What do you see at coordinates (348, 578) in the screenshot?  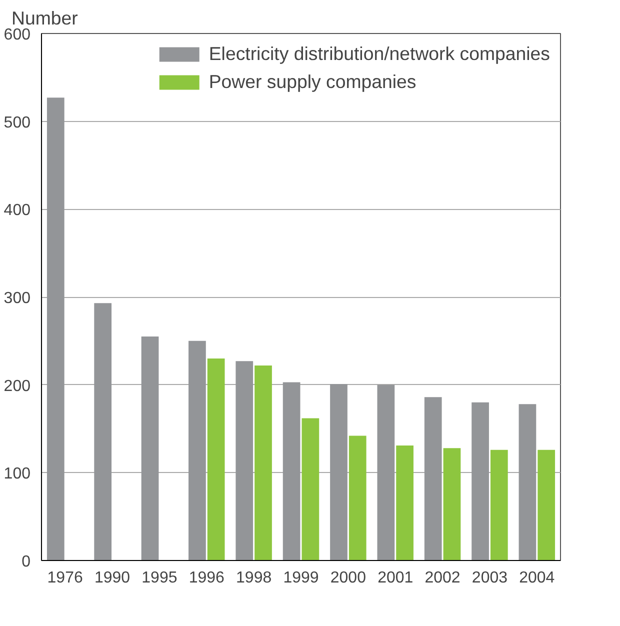 I see `x-tick-label: 2000` at bounding box center [348, 578].